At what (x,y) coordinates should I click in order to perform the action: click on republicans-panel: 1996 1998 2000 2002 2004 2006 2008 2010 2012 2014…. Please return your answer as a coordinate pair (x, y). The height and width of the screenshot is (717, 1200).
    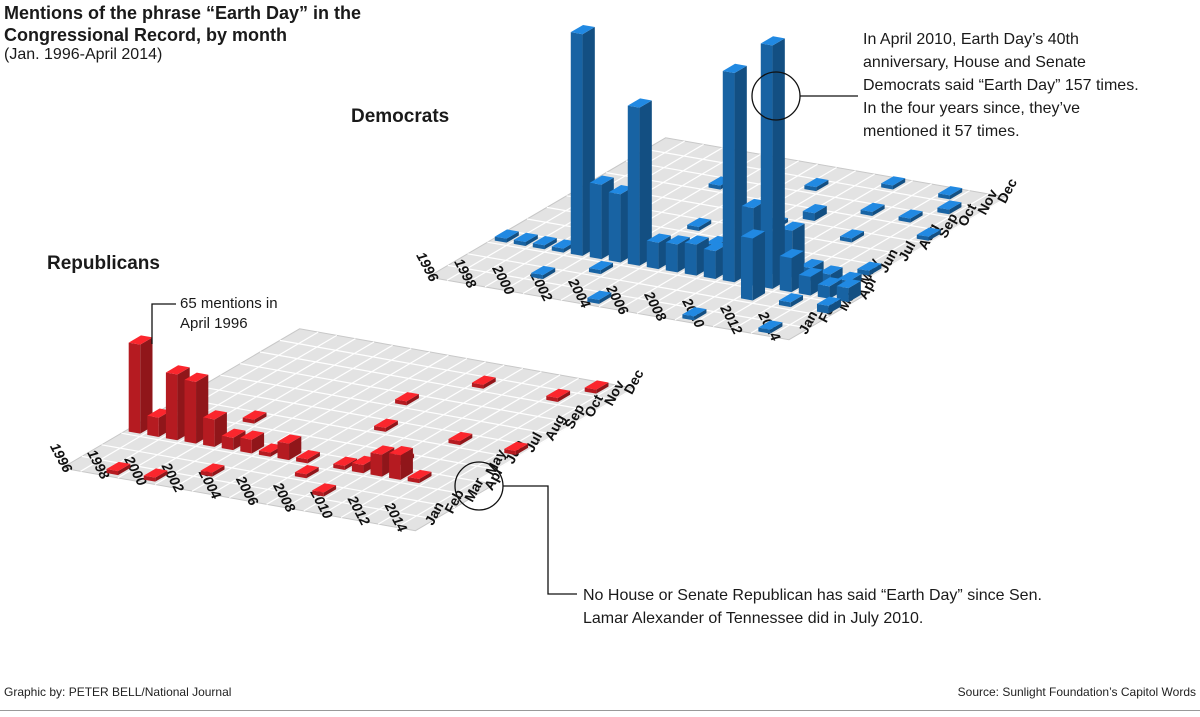
    Looking at the image, I should click on (347, 431).